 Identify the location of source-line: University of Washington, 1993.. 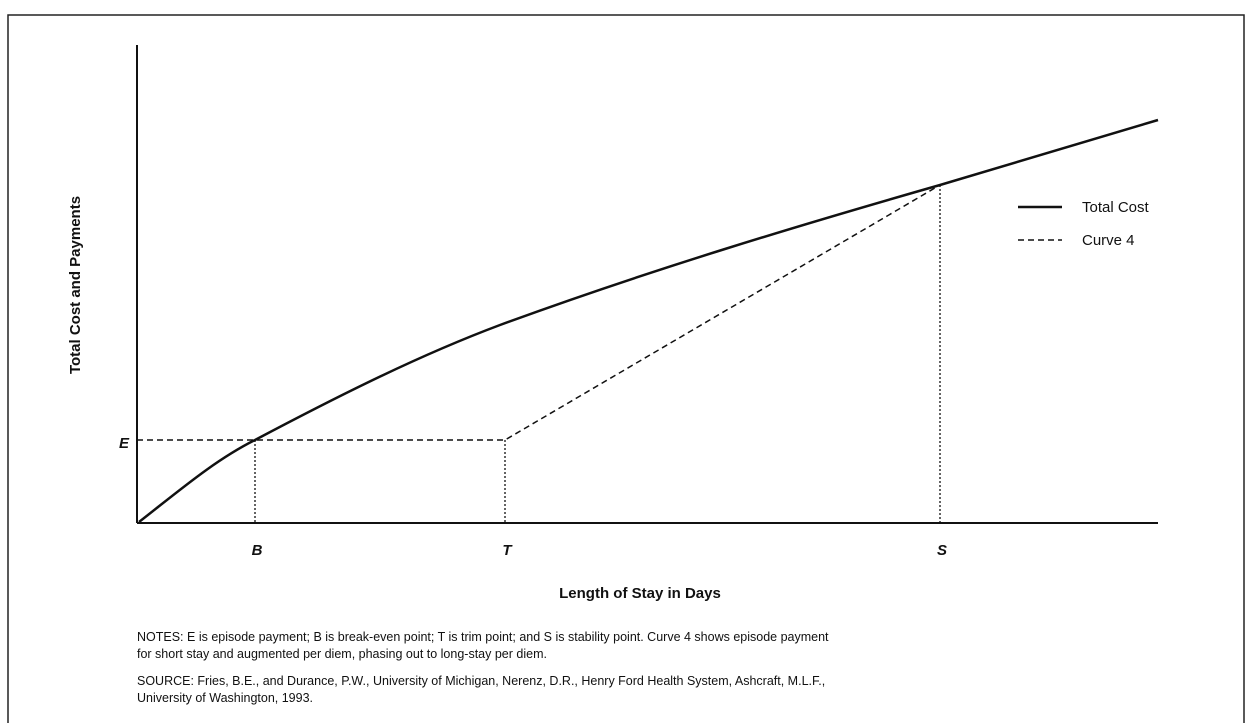
(225, 698).